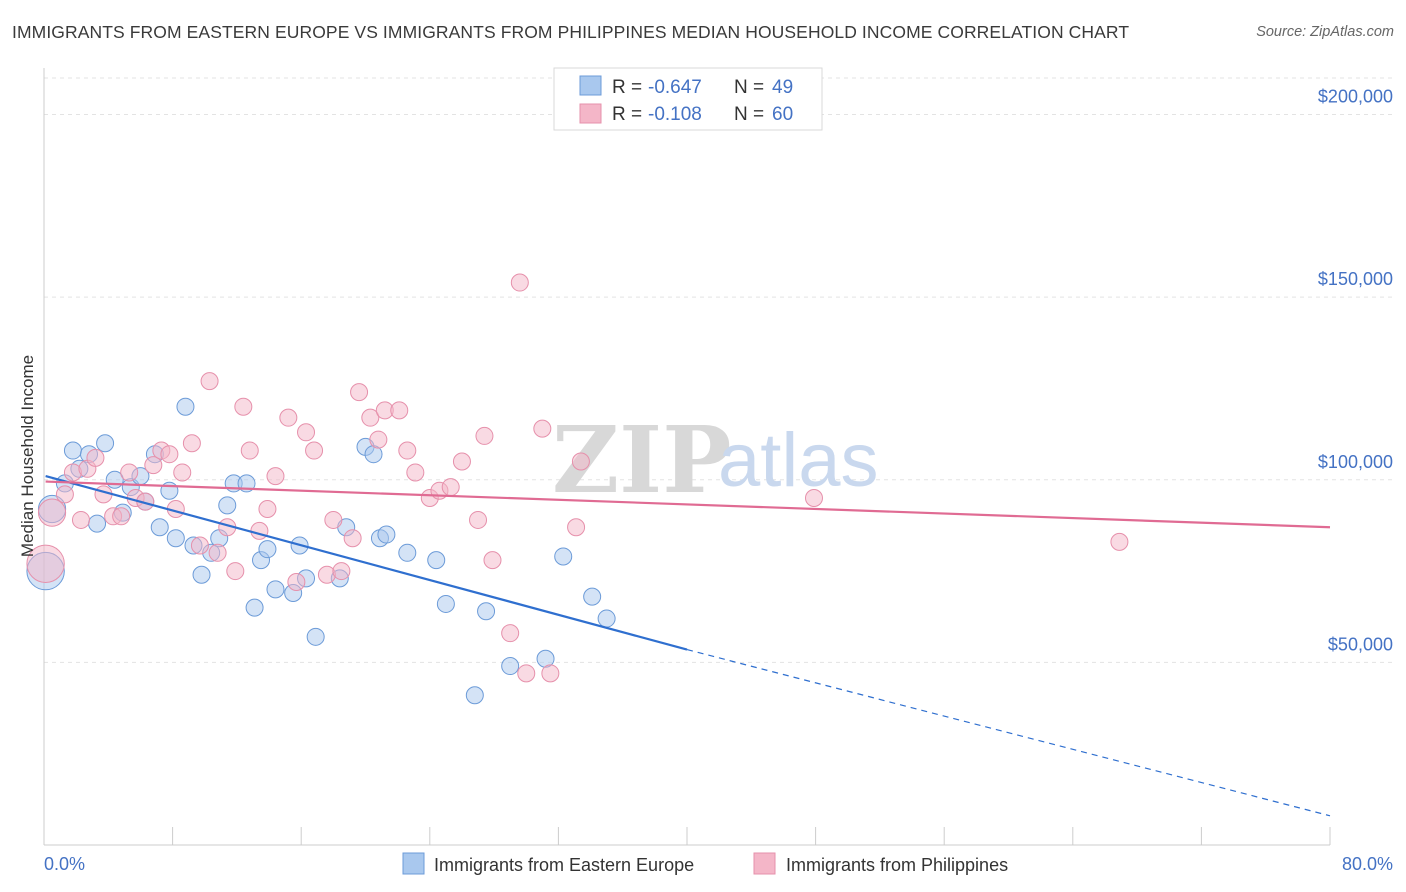 This screenshot has width=1406, height=892. What do you see at coordinates (590, 85) in the screenshot?
I see `legend-swatch-eastern-europe` at bounding box center [590, 85].